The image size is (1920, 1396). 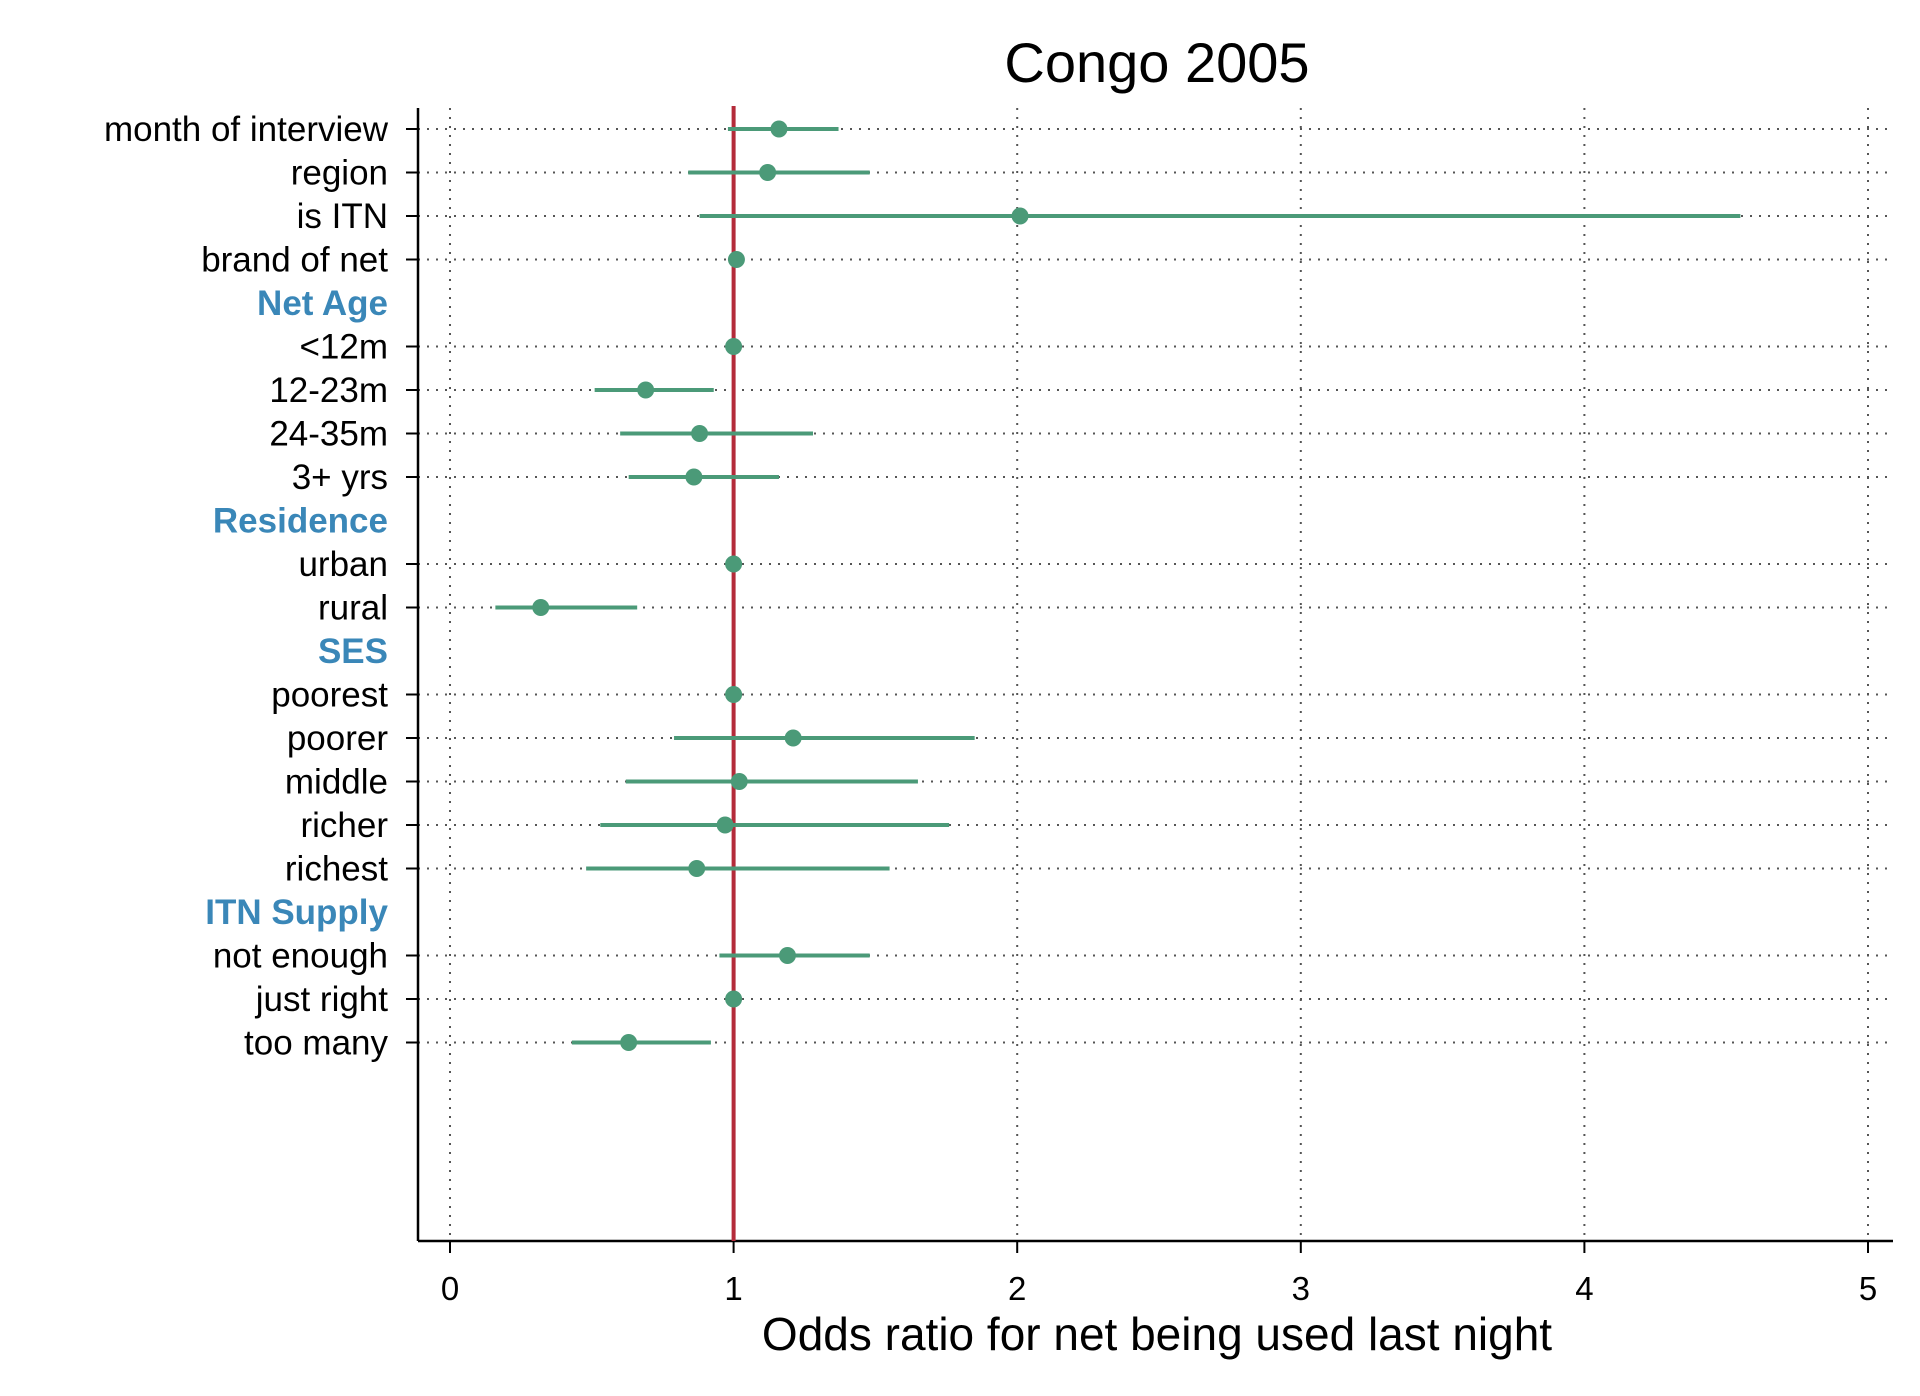 I want to click on row-label-17: richest, so click(x=336, y=869).